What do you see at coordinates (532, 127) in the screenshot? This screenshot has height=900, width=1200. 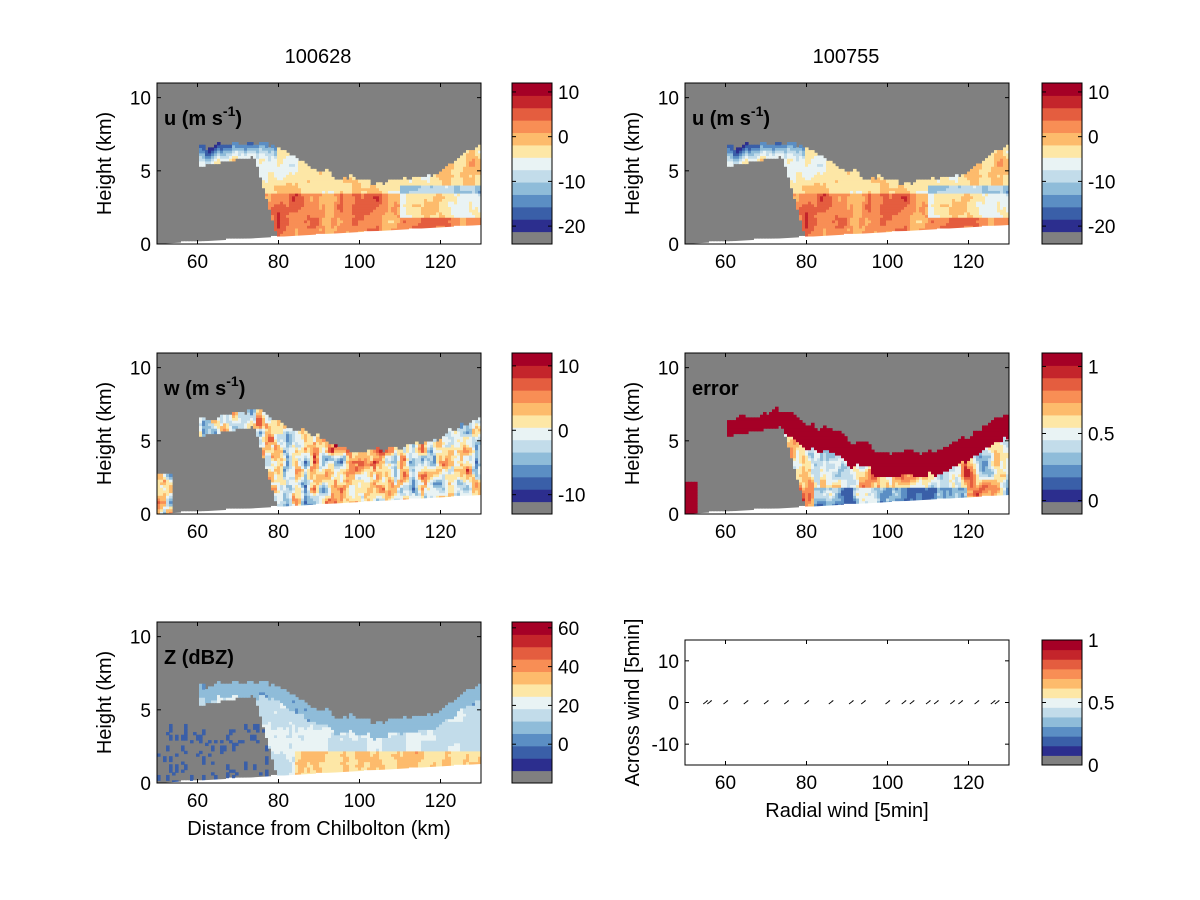 I see `panel-0-colorbar-segment` at bounding box center [532, 127].